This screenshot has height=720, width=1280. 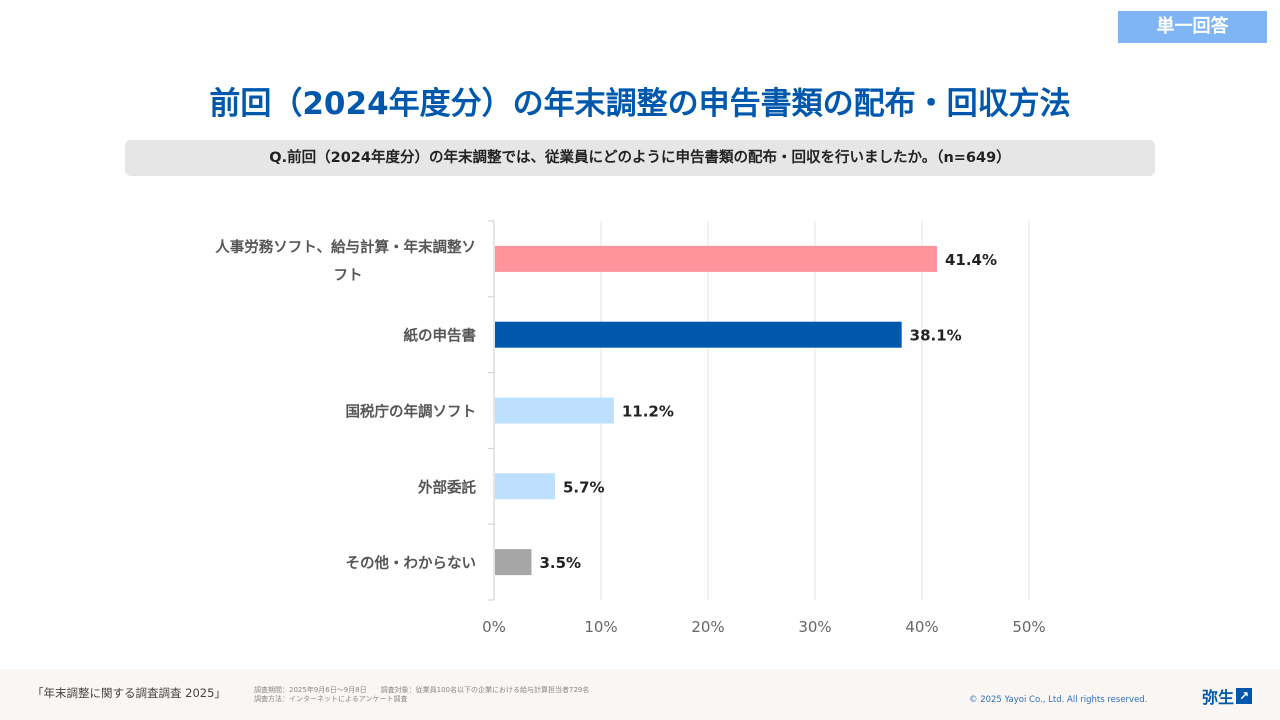 What do you see at coordinates (584, 487) in the screenshot?
I see `data-label: 5.7%` at bounding box center [584, 487].